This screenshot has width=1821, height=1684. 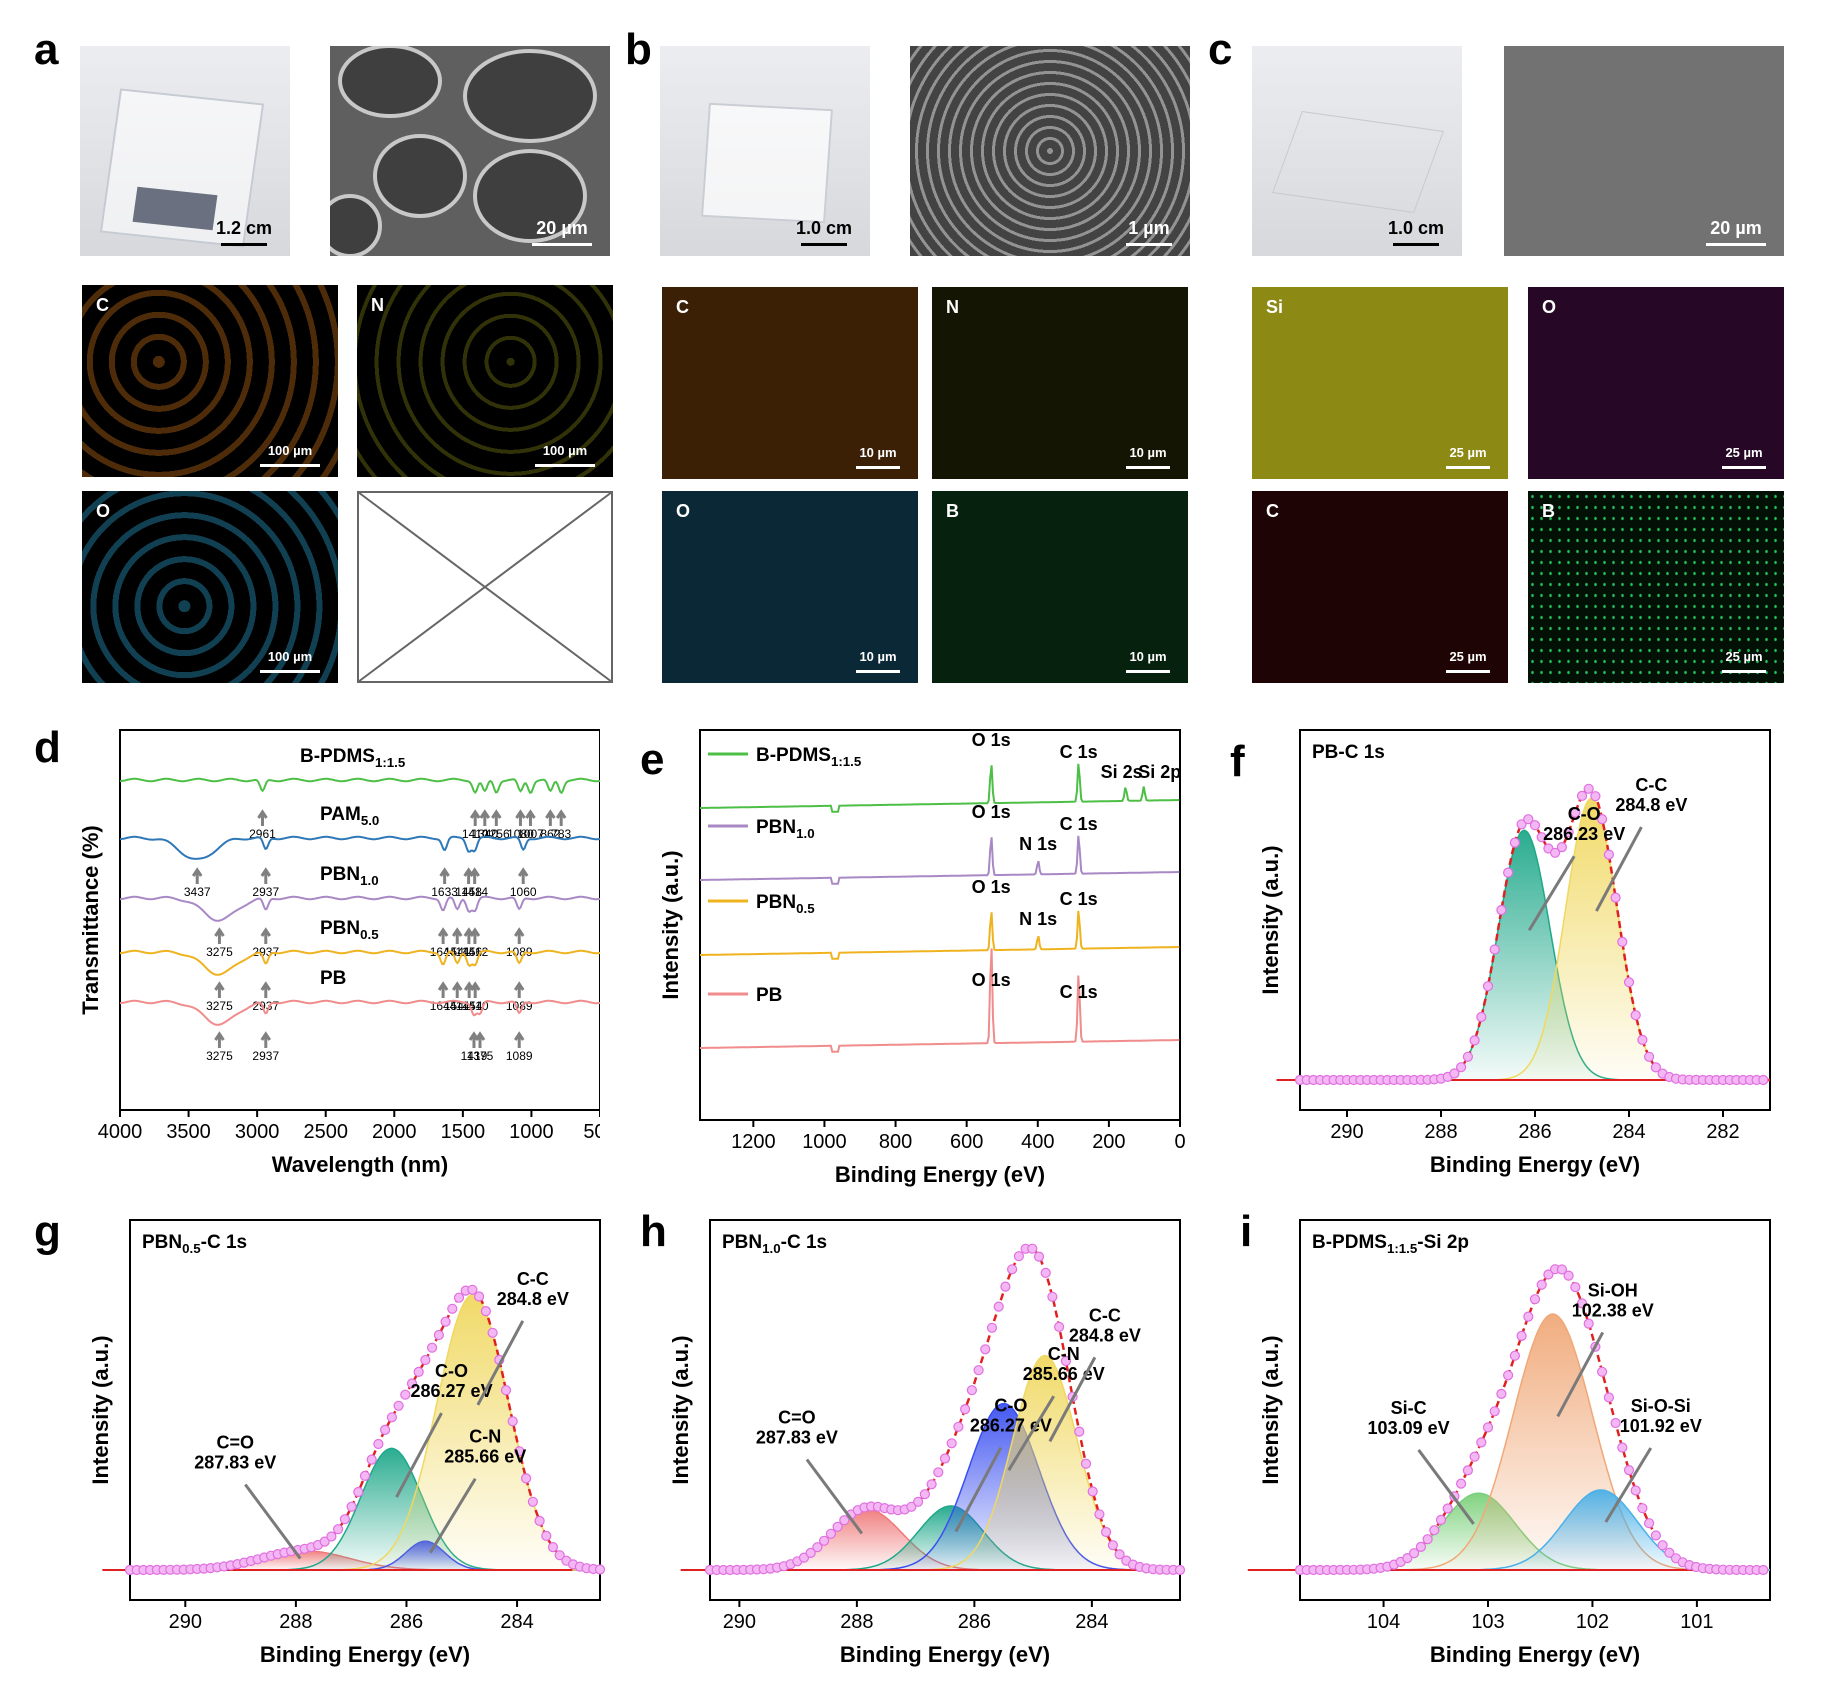 I want to click on peak-label: 1375, so click(x=480, y=1056).